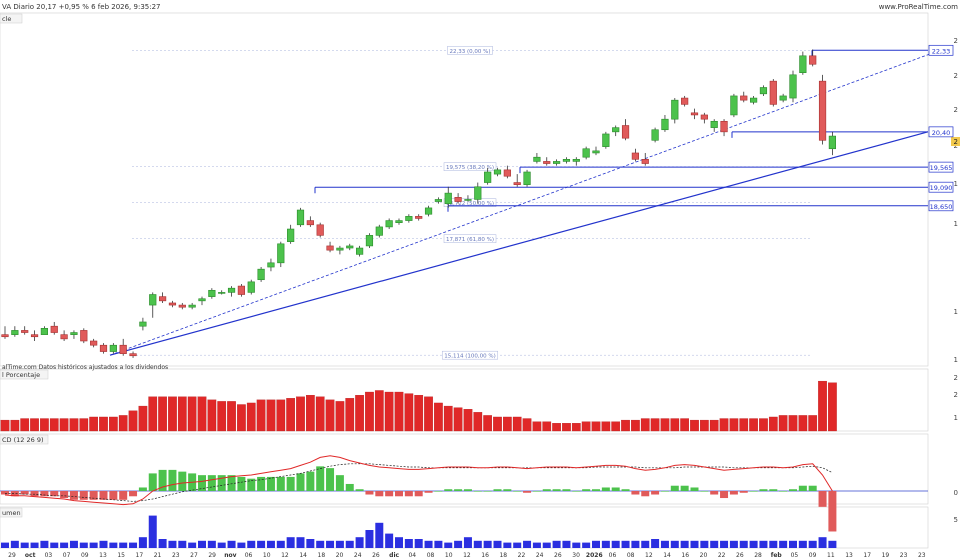 The height and width of the screenshot is (560, 960). Describe the element at coordinates (464, 469) in the screenshot. I see `macd-panel` at that location.